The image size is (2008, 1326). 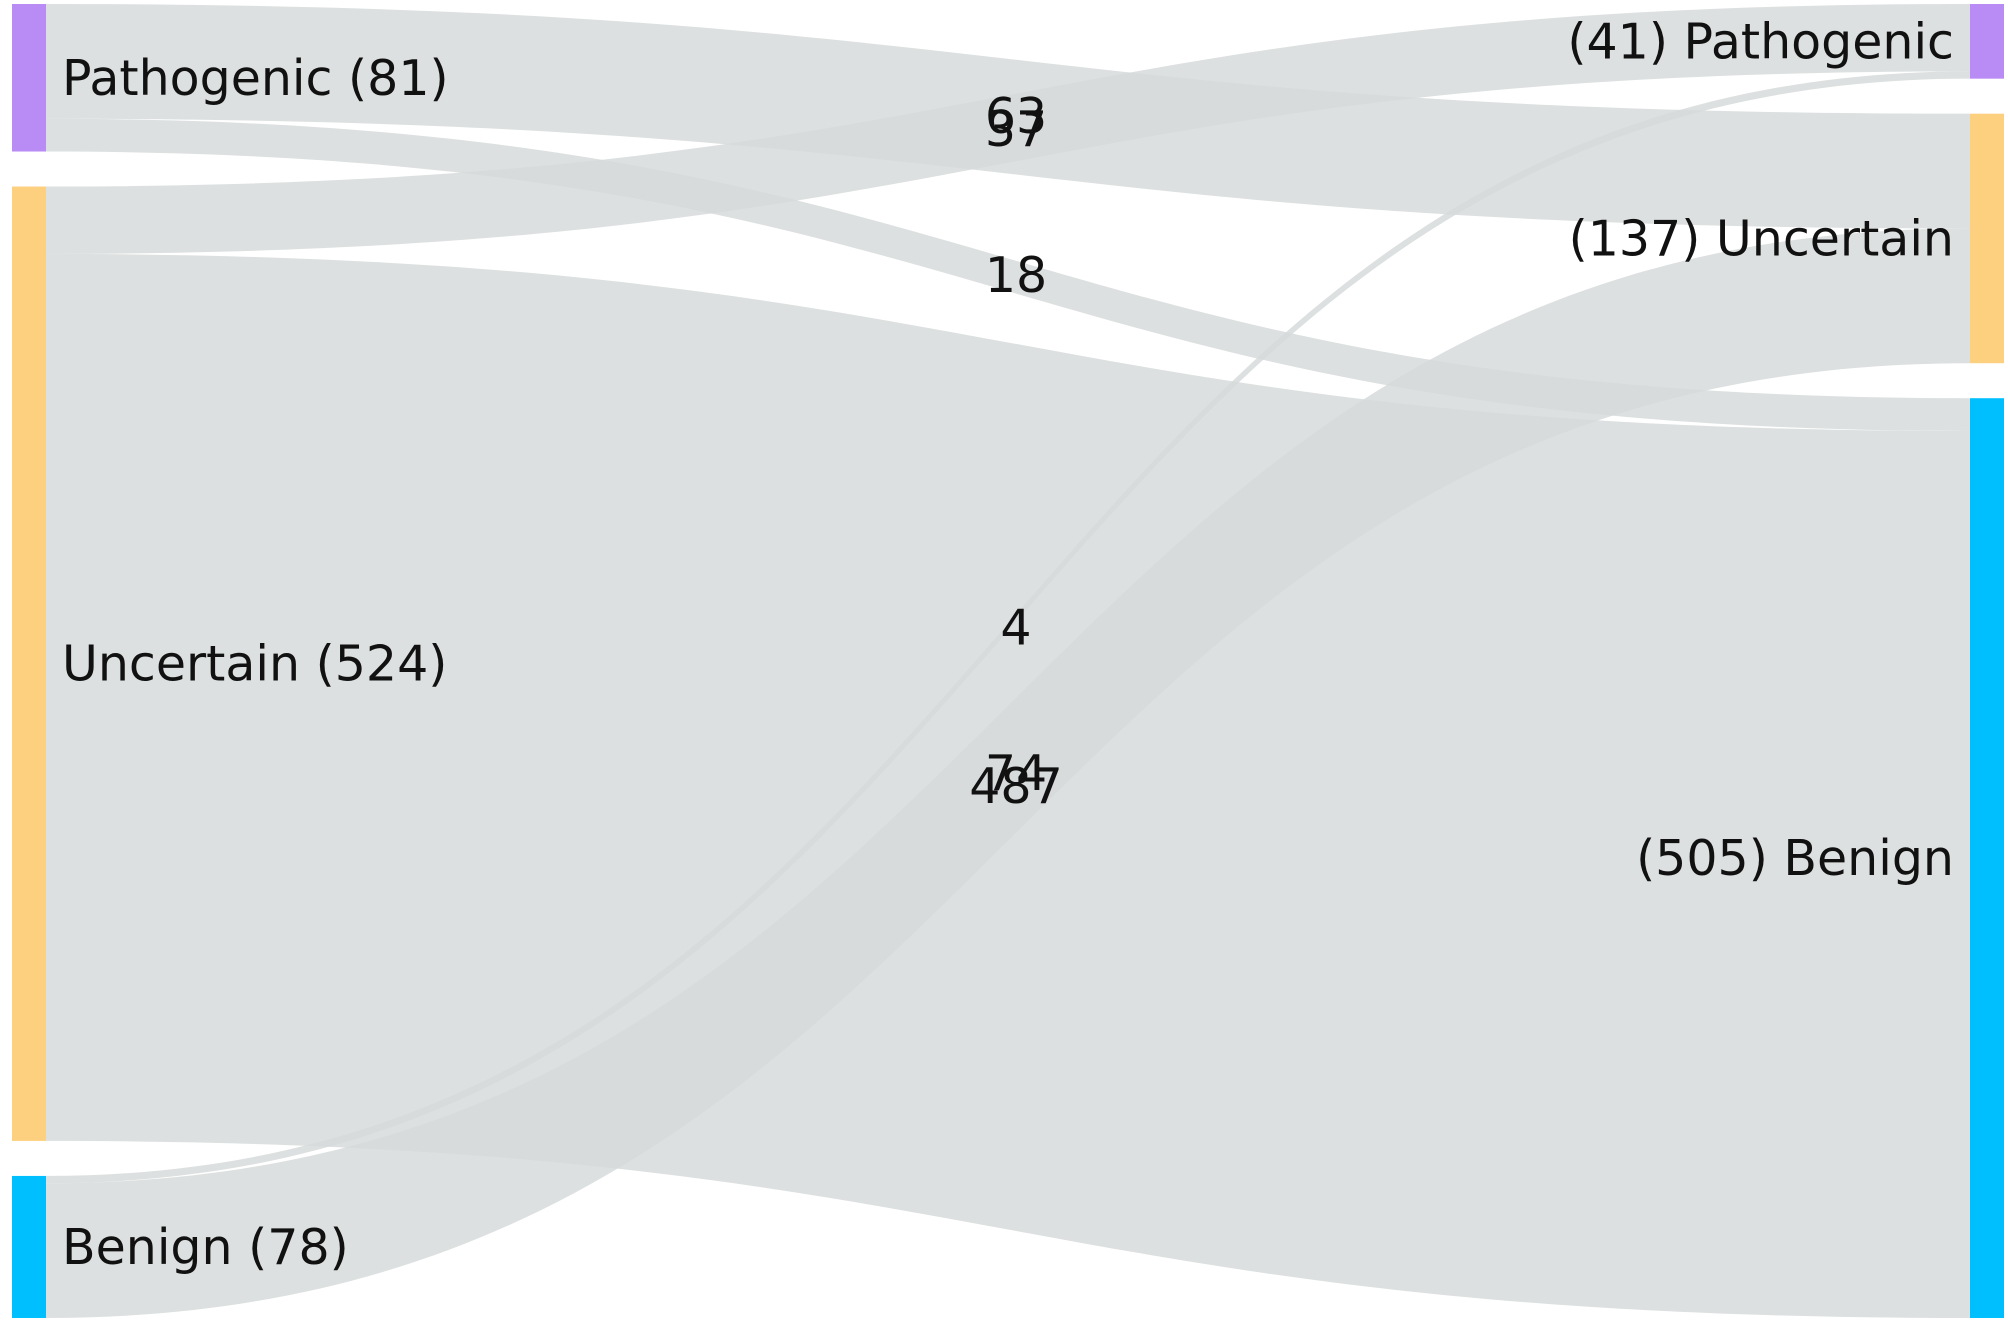 What do you see at coordinates (29, 78) in the screenshot?
I see `node-src-pathogenic` at bounding box center [29, 78].